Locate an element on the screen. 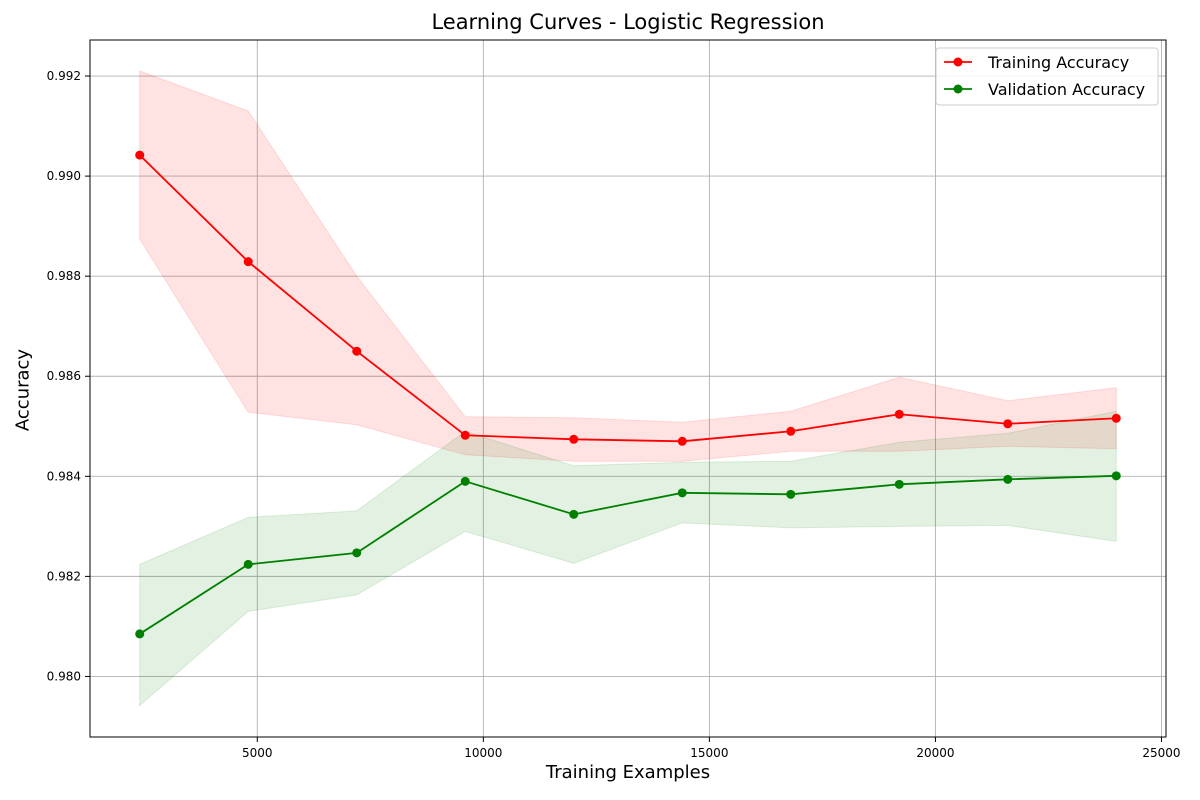 This screenshot has height=800, width=1200. x-axis-label: Training Examples is located at coordinates (628, 772).